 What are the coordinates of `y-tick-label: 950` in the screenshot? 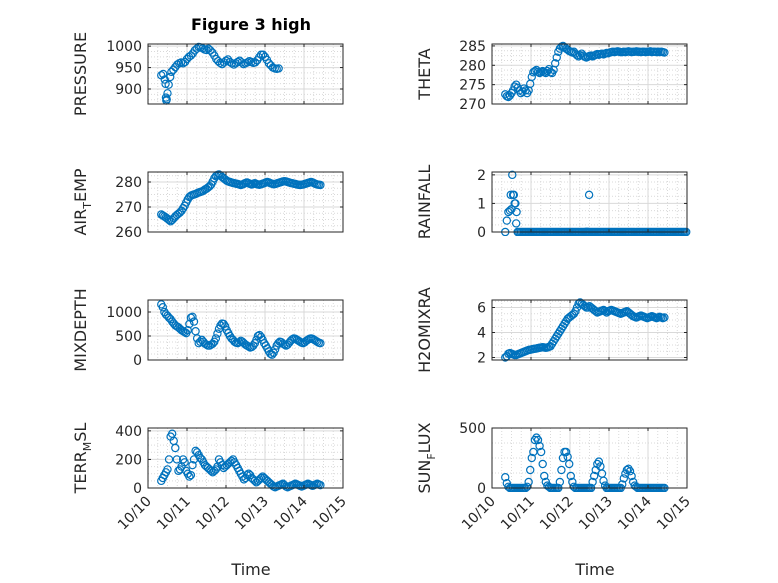 It's located at (128, 69).